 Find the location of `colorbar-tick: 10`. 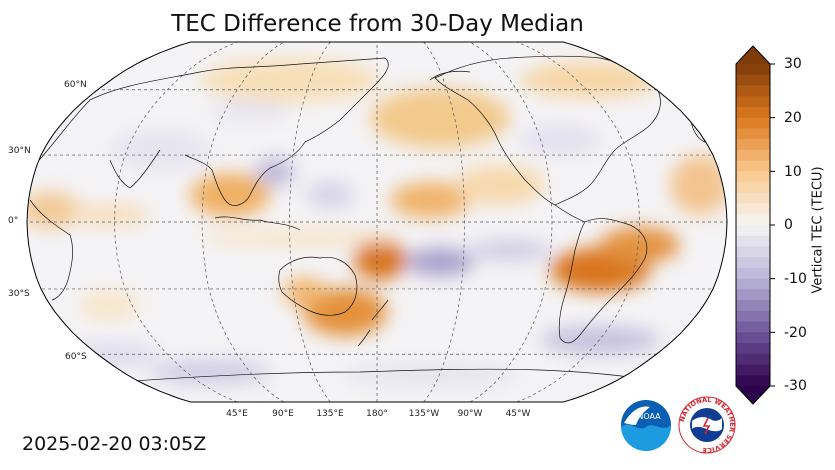

colorbar-tick: 10 is located at coordinates (793, 172).